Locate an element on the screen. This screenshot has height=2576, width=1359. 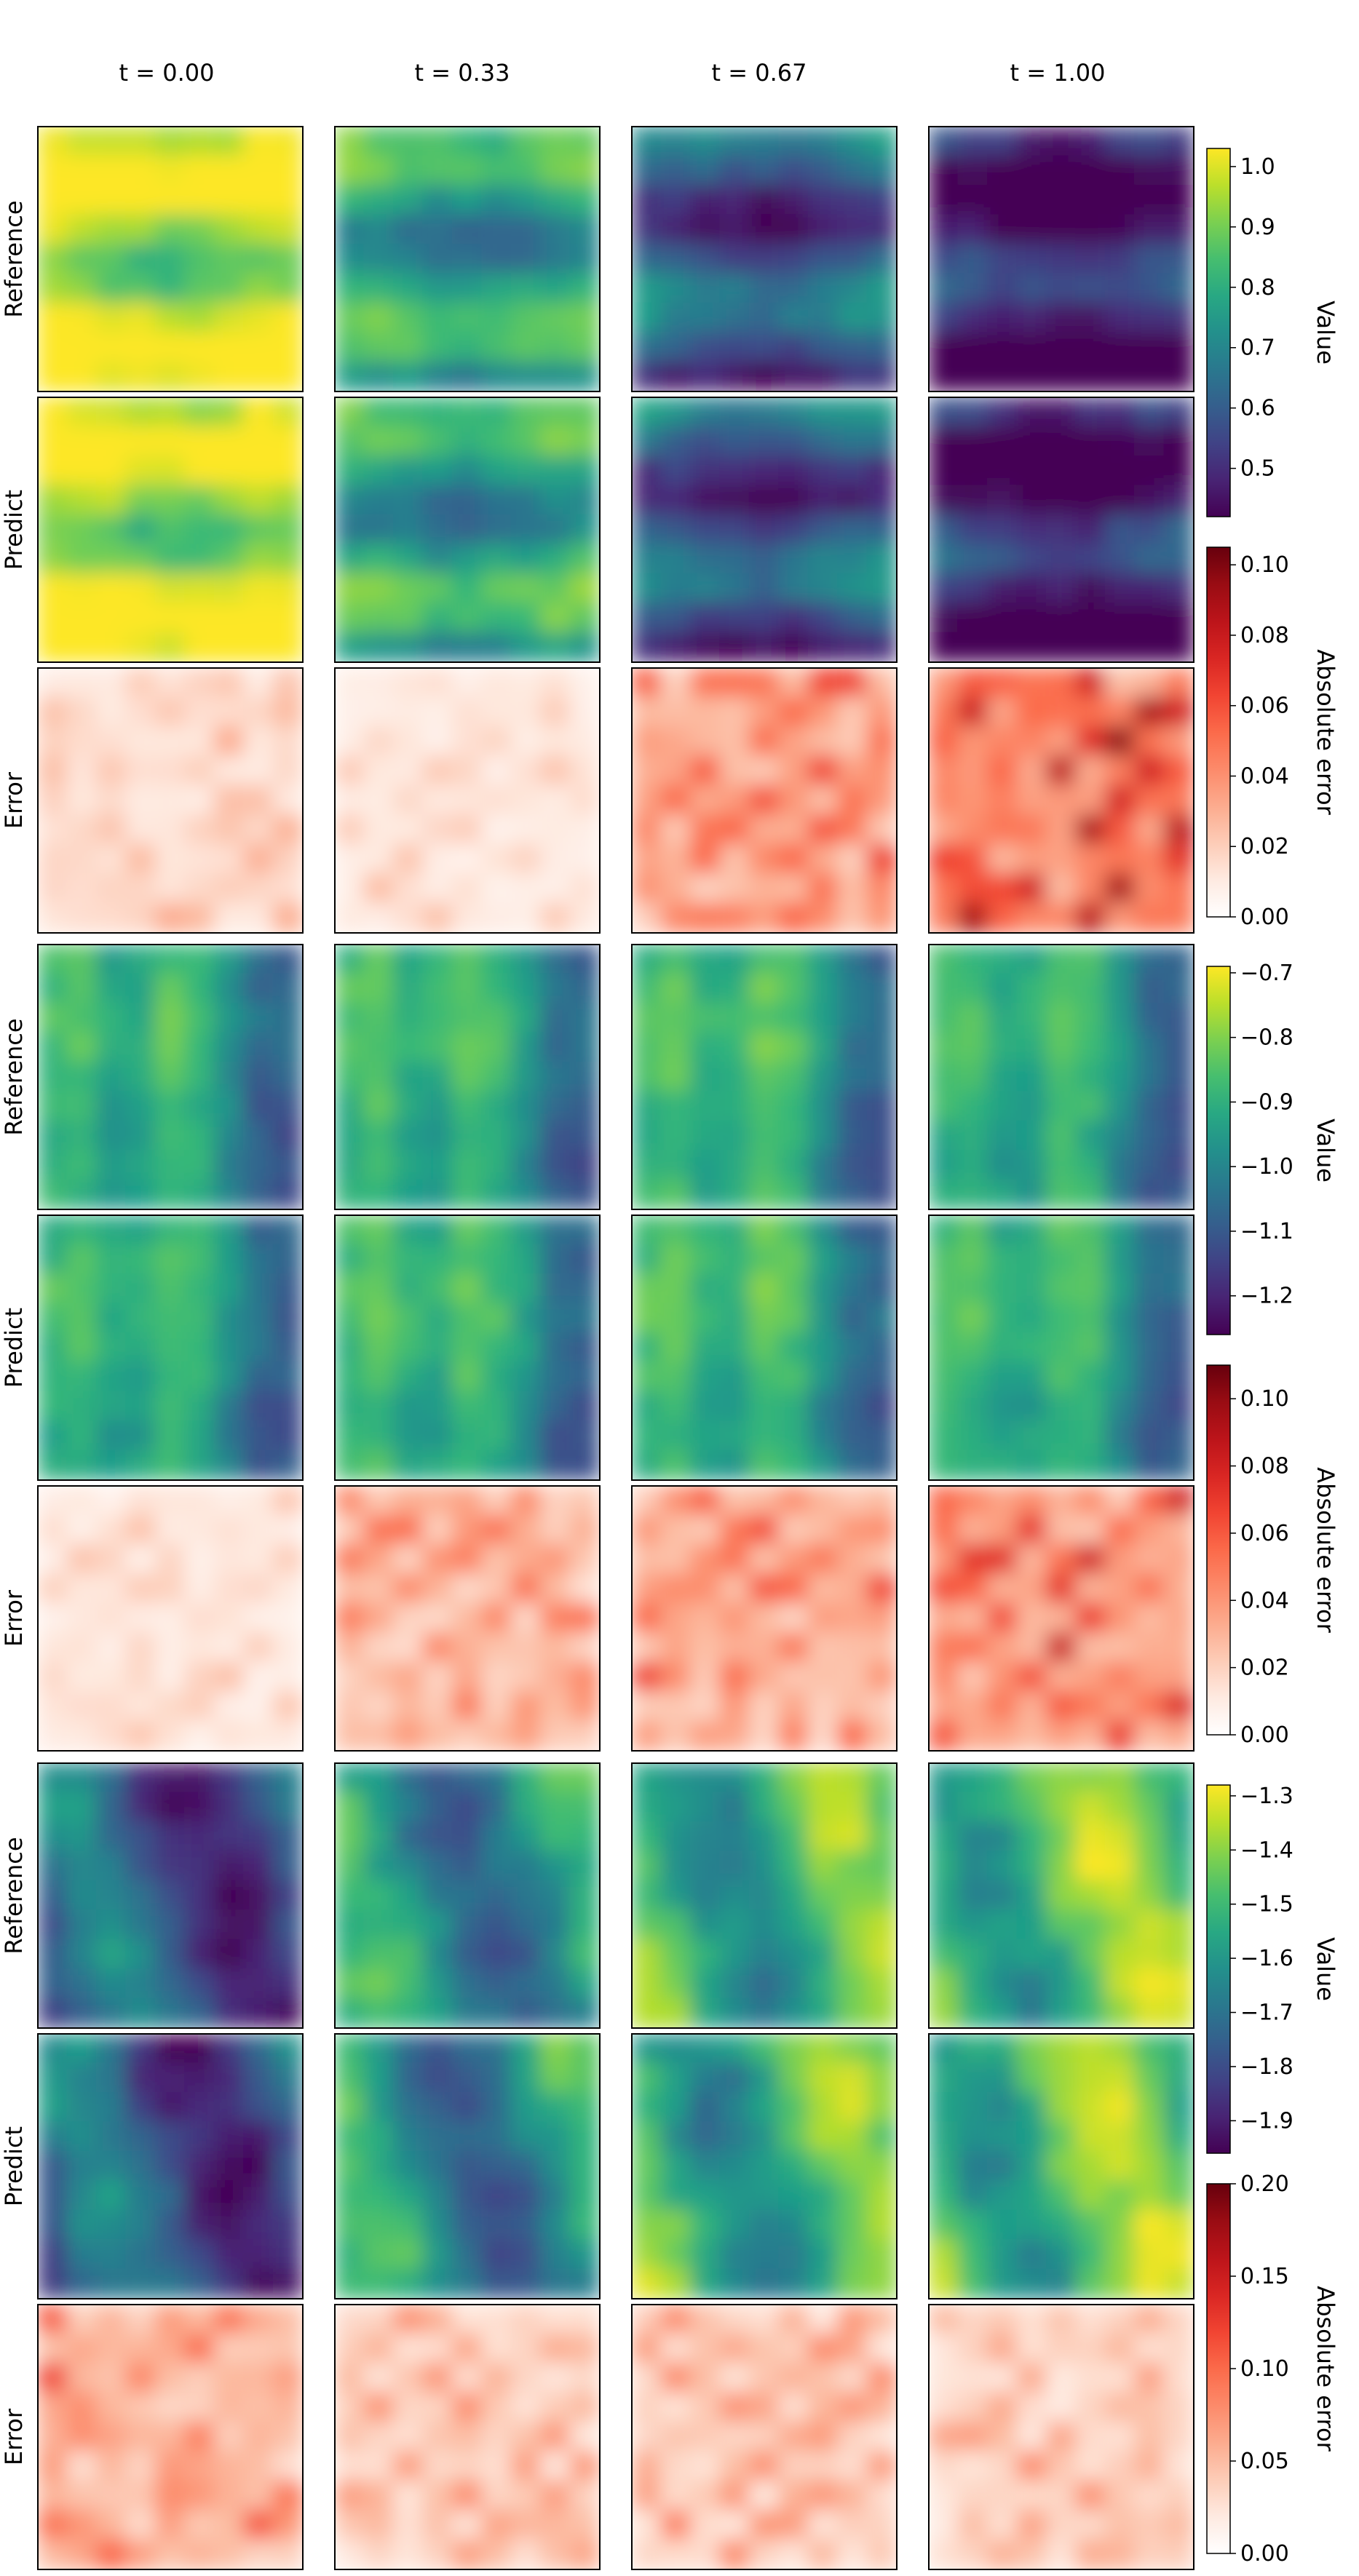
colorbar-tick-label: 0.6 is located at coordinates (1257, 408).